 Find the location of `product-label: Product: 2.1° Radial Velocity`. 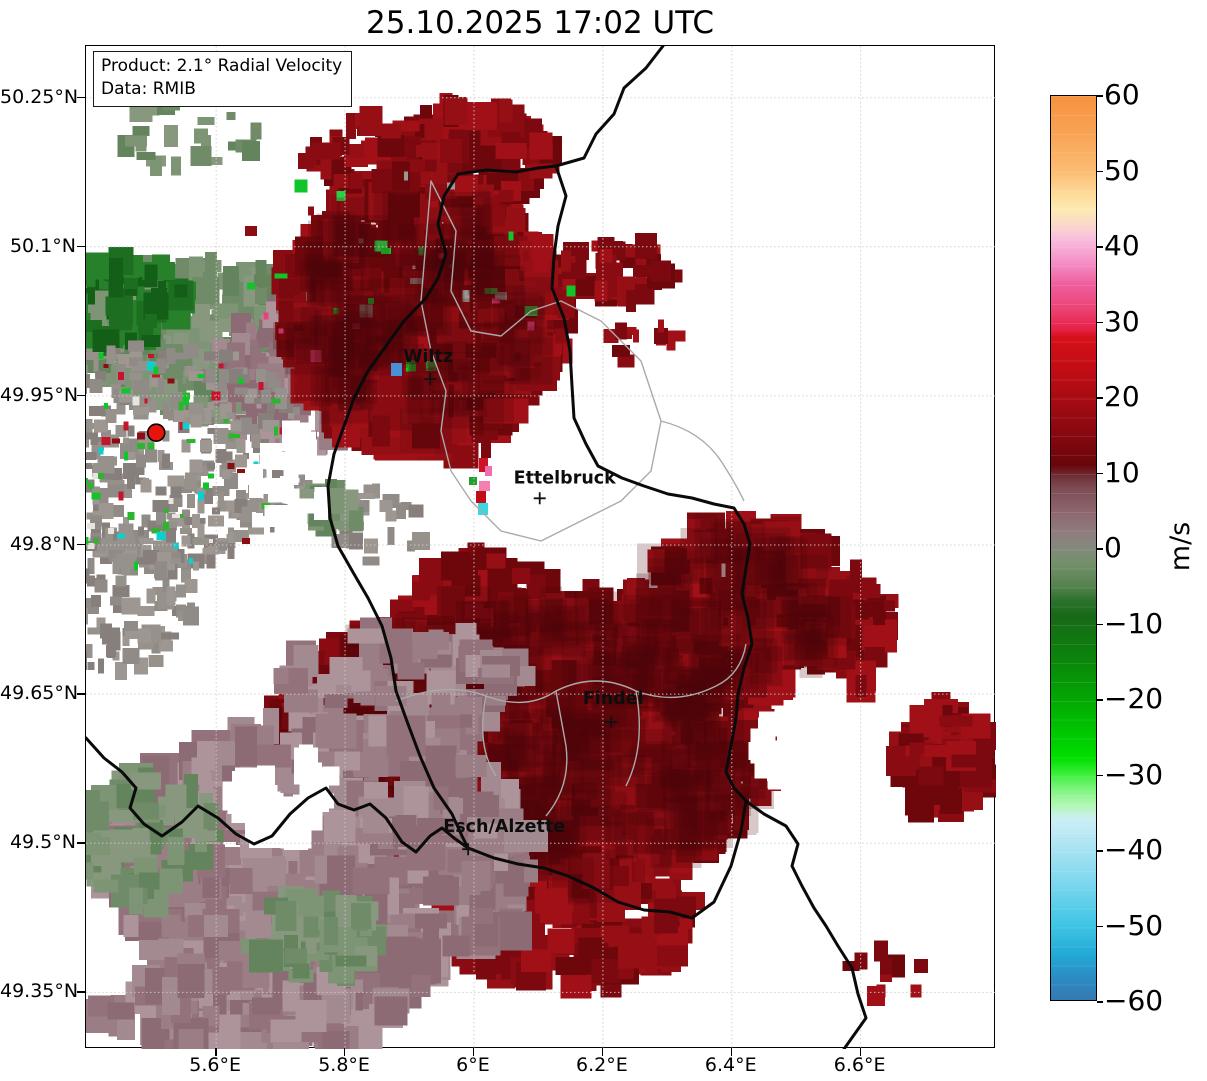

product-label: Product: 2.1° Radial Velocity is located at coordinates (222, 66).